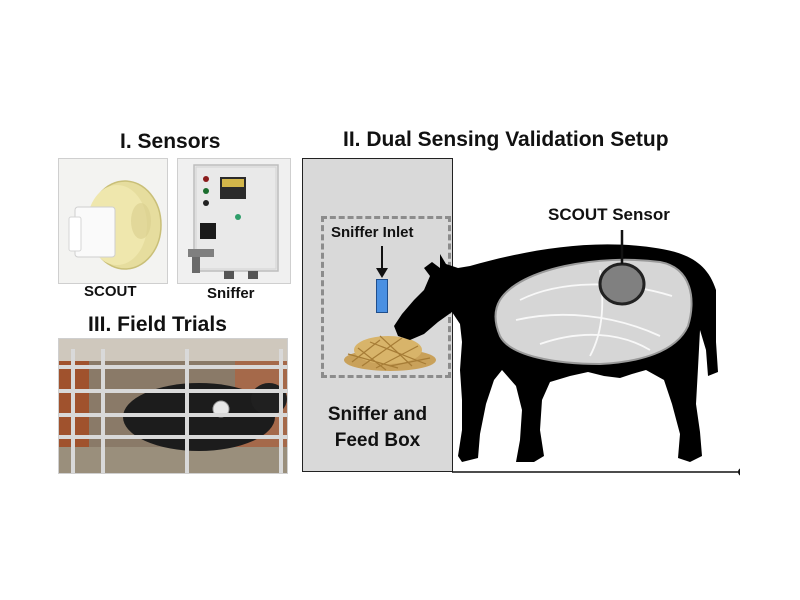 This screenshot has height=600, width=800. What do you see at coordinates (377, 428) in the screenshot?
I see `feed-box-label: Sniffer and Feed Box` at bounding box center [377, 428].